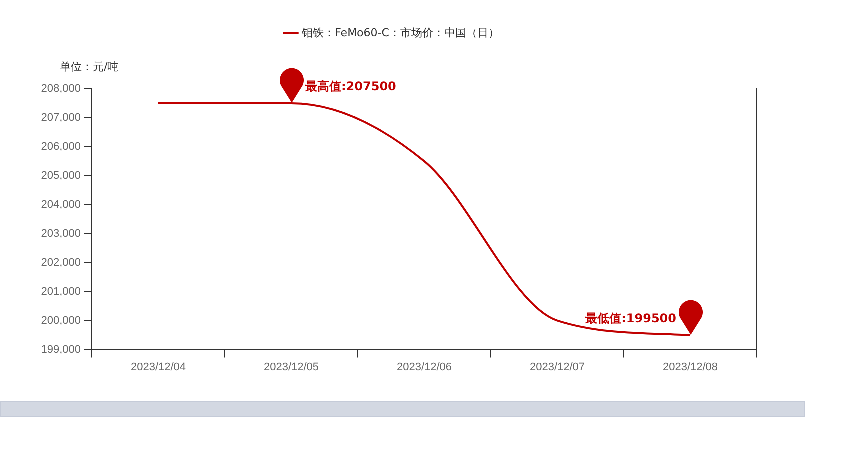 The image size is (845, 449). What do you see at coordinates (350, 87) in the screenshot?
I see `annotation: 最高值:207500` at bounding box center [350, 87].